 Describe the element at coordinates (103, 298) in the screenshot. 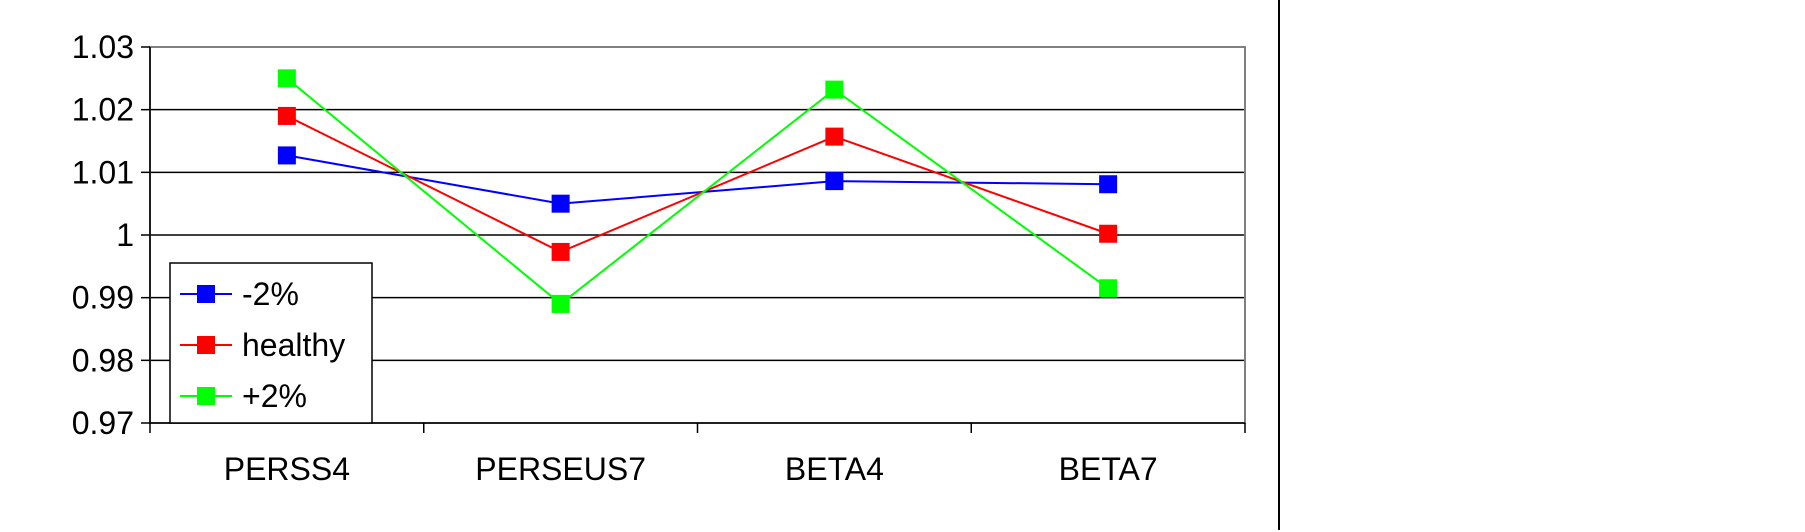

I see `y-tick-label: 0.99` at that location.